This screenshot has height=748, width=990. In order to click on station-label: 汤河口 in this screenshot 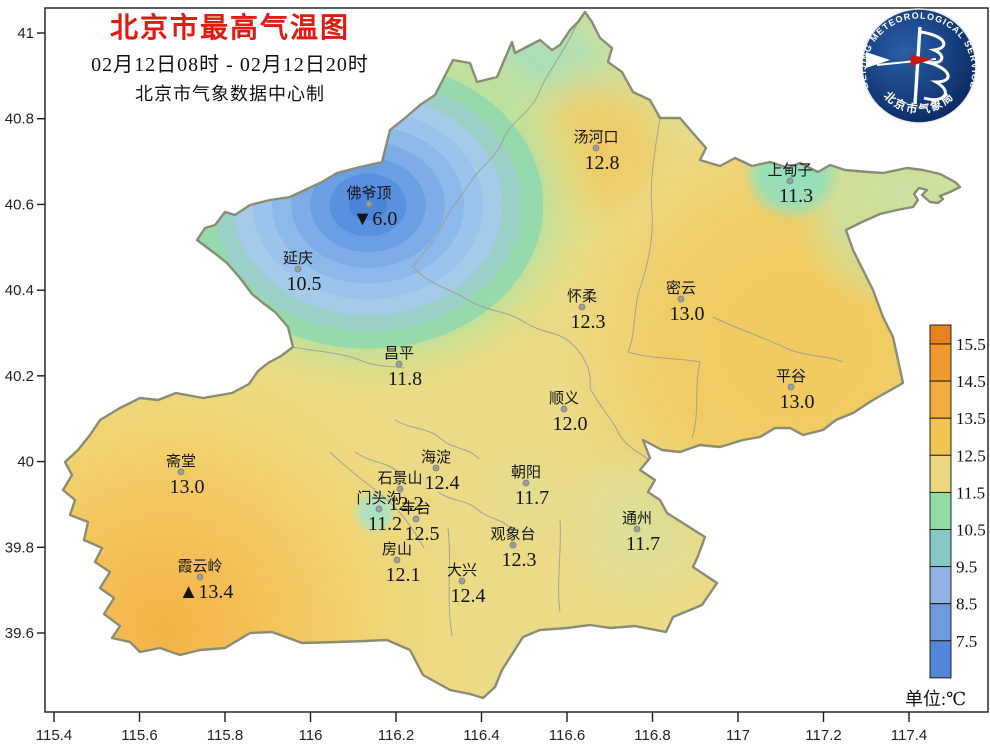, I will do `click(595, 137)`.